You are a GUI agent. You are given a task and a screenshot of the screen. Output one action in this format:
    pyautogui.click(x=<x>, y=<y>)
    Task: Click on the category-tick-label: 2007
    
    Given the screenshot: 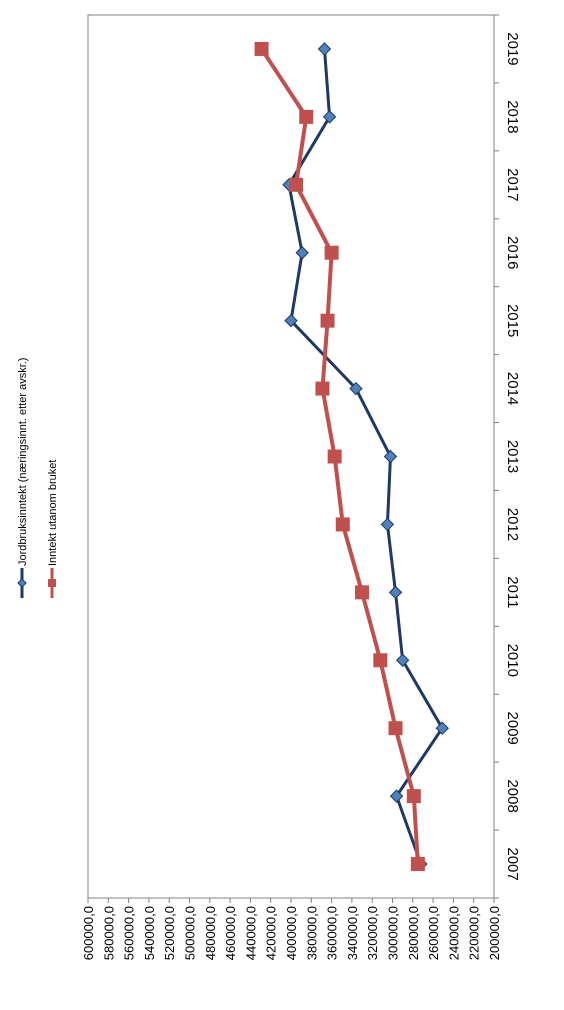 What is the action you would take?
    pyautogui.click(x=512, y=863)
    